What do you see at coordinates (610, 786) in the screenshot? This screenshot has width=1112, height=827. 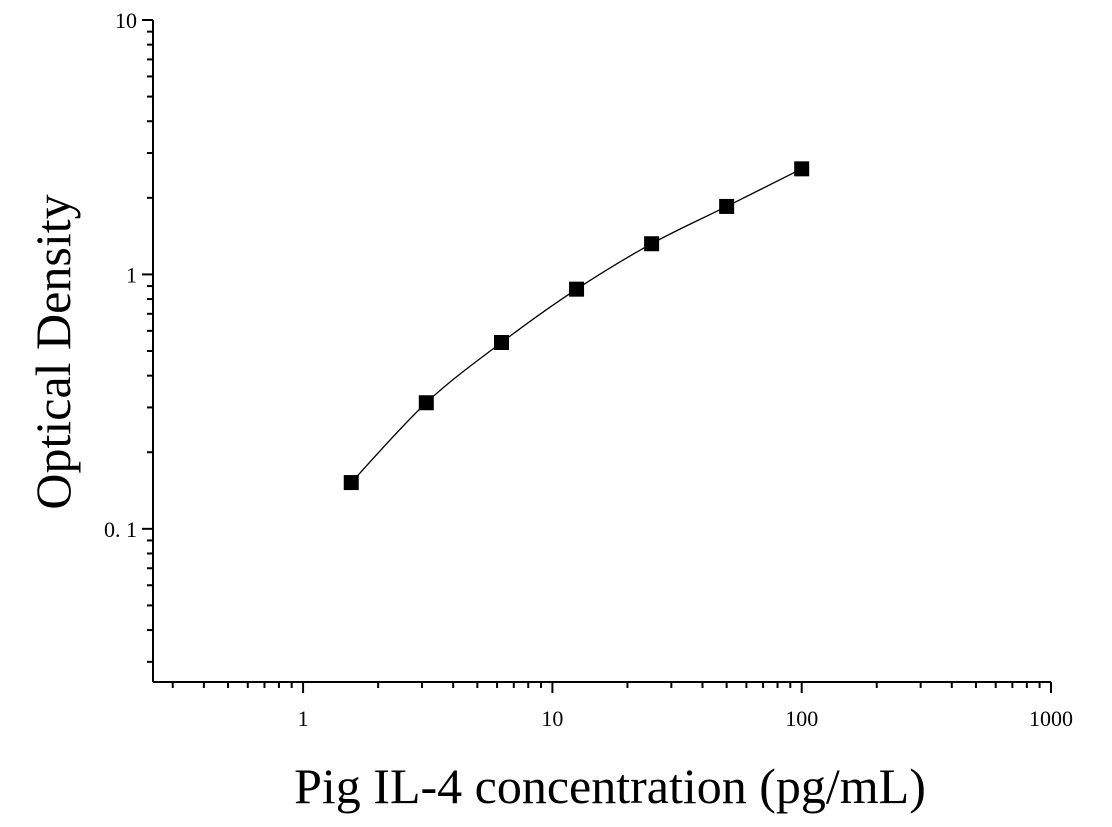 I see `x-axis-title: Pig IL-4 concentration (pg/mL)` at bounding box center [610, 786].